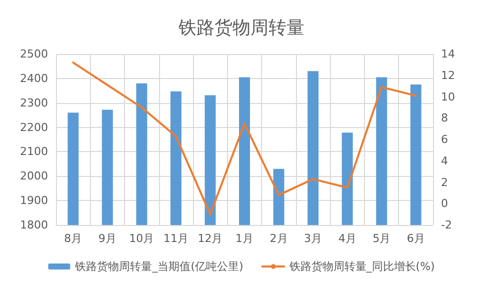 The height and width of the screenshot is (291, 483). I want to click on y-tick-label: 2500, so click(34, 54).